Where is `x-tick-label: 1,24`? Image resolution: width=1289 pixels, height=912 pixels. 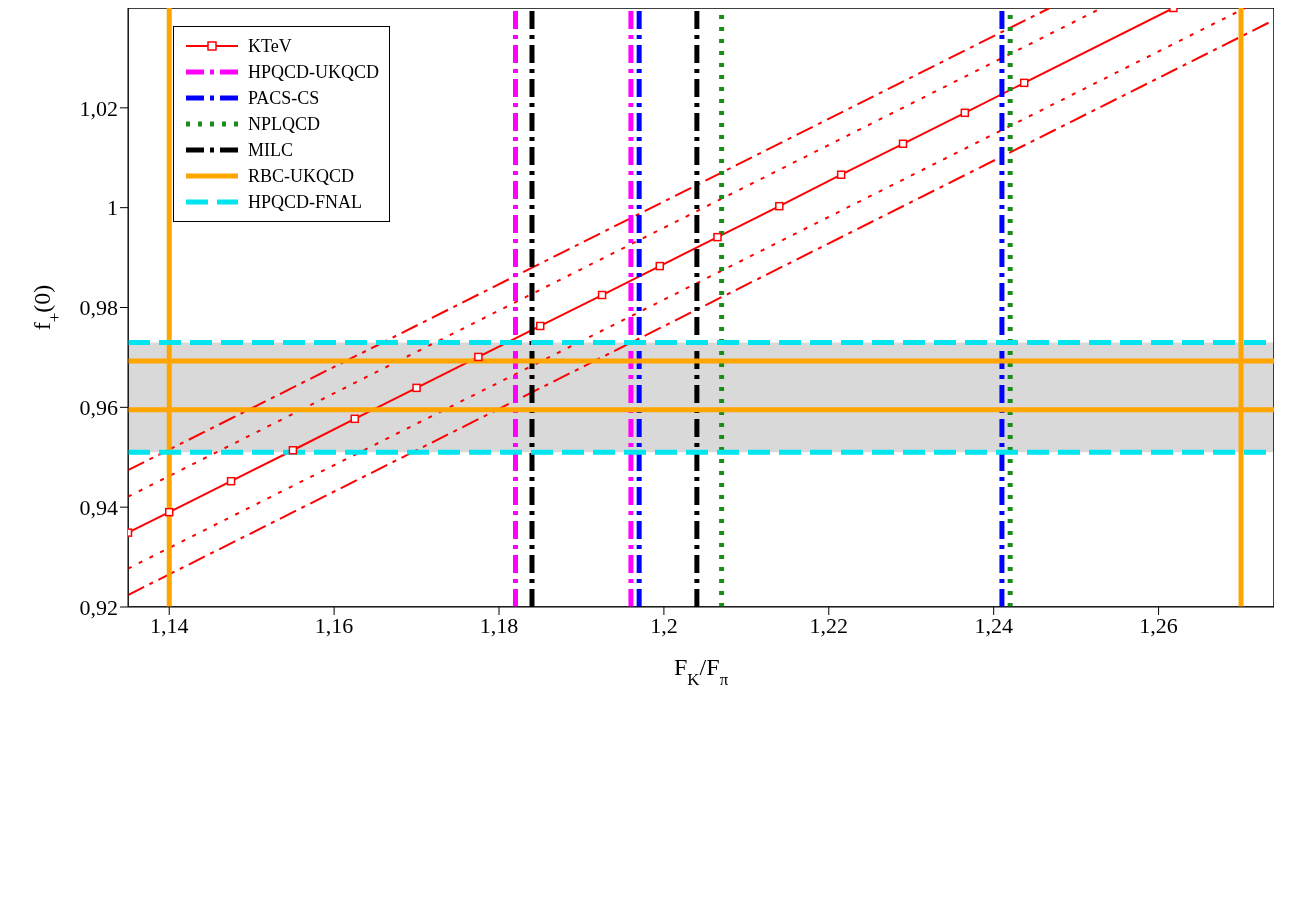 x-tick-label: 1,24 is located at coordinates (993, 625).